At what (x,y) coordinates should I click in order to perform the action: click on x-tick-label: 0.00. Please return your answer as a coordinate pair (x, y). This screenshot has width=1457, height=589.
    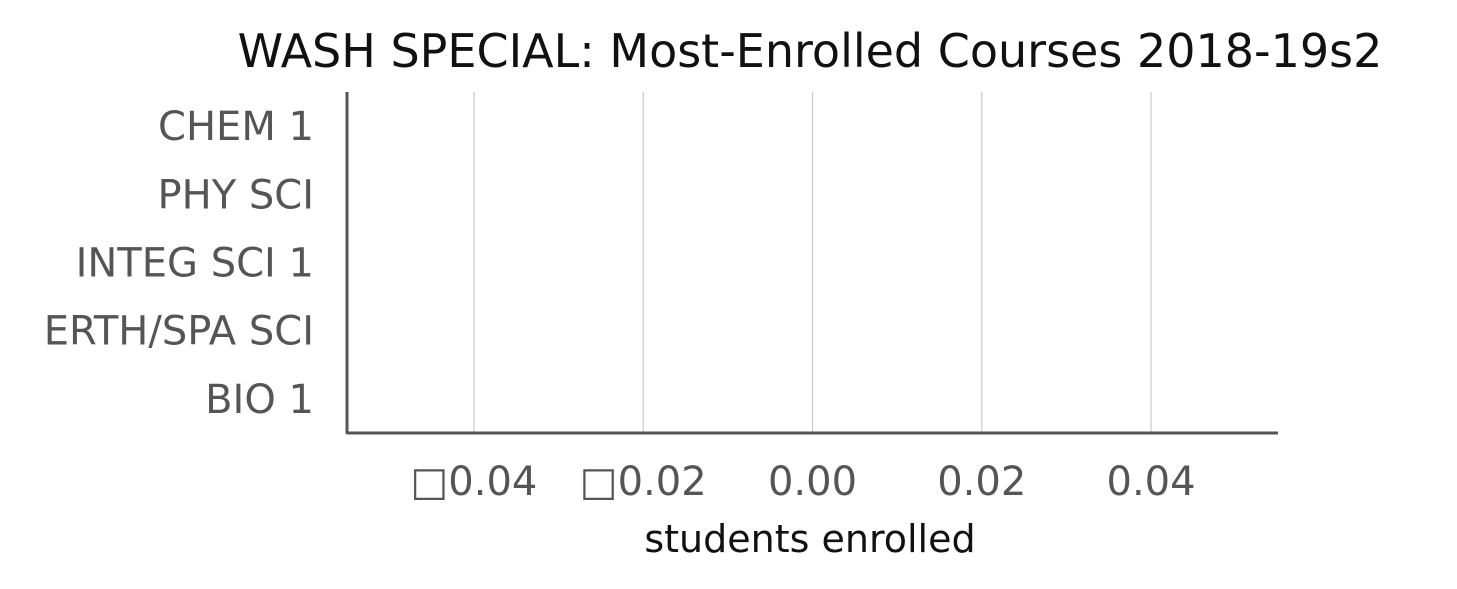
    Looking at the image, I should click on (812, 482).